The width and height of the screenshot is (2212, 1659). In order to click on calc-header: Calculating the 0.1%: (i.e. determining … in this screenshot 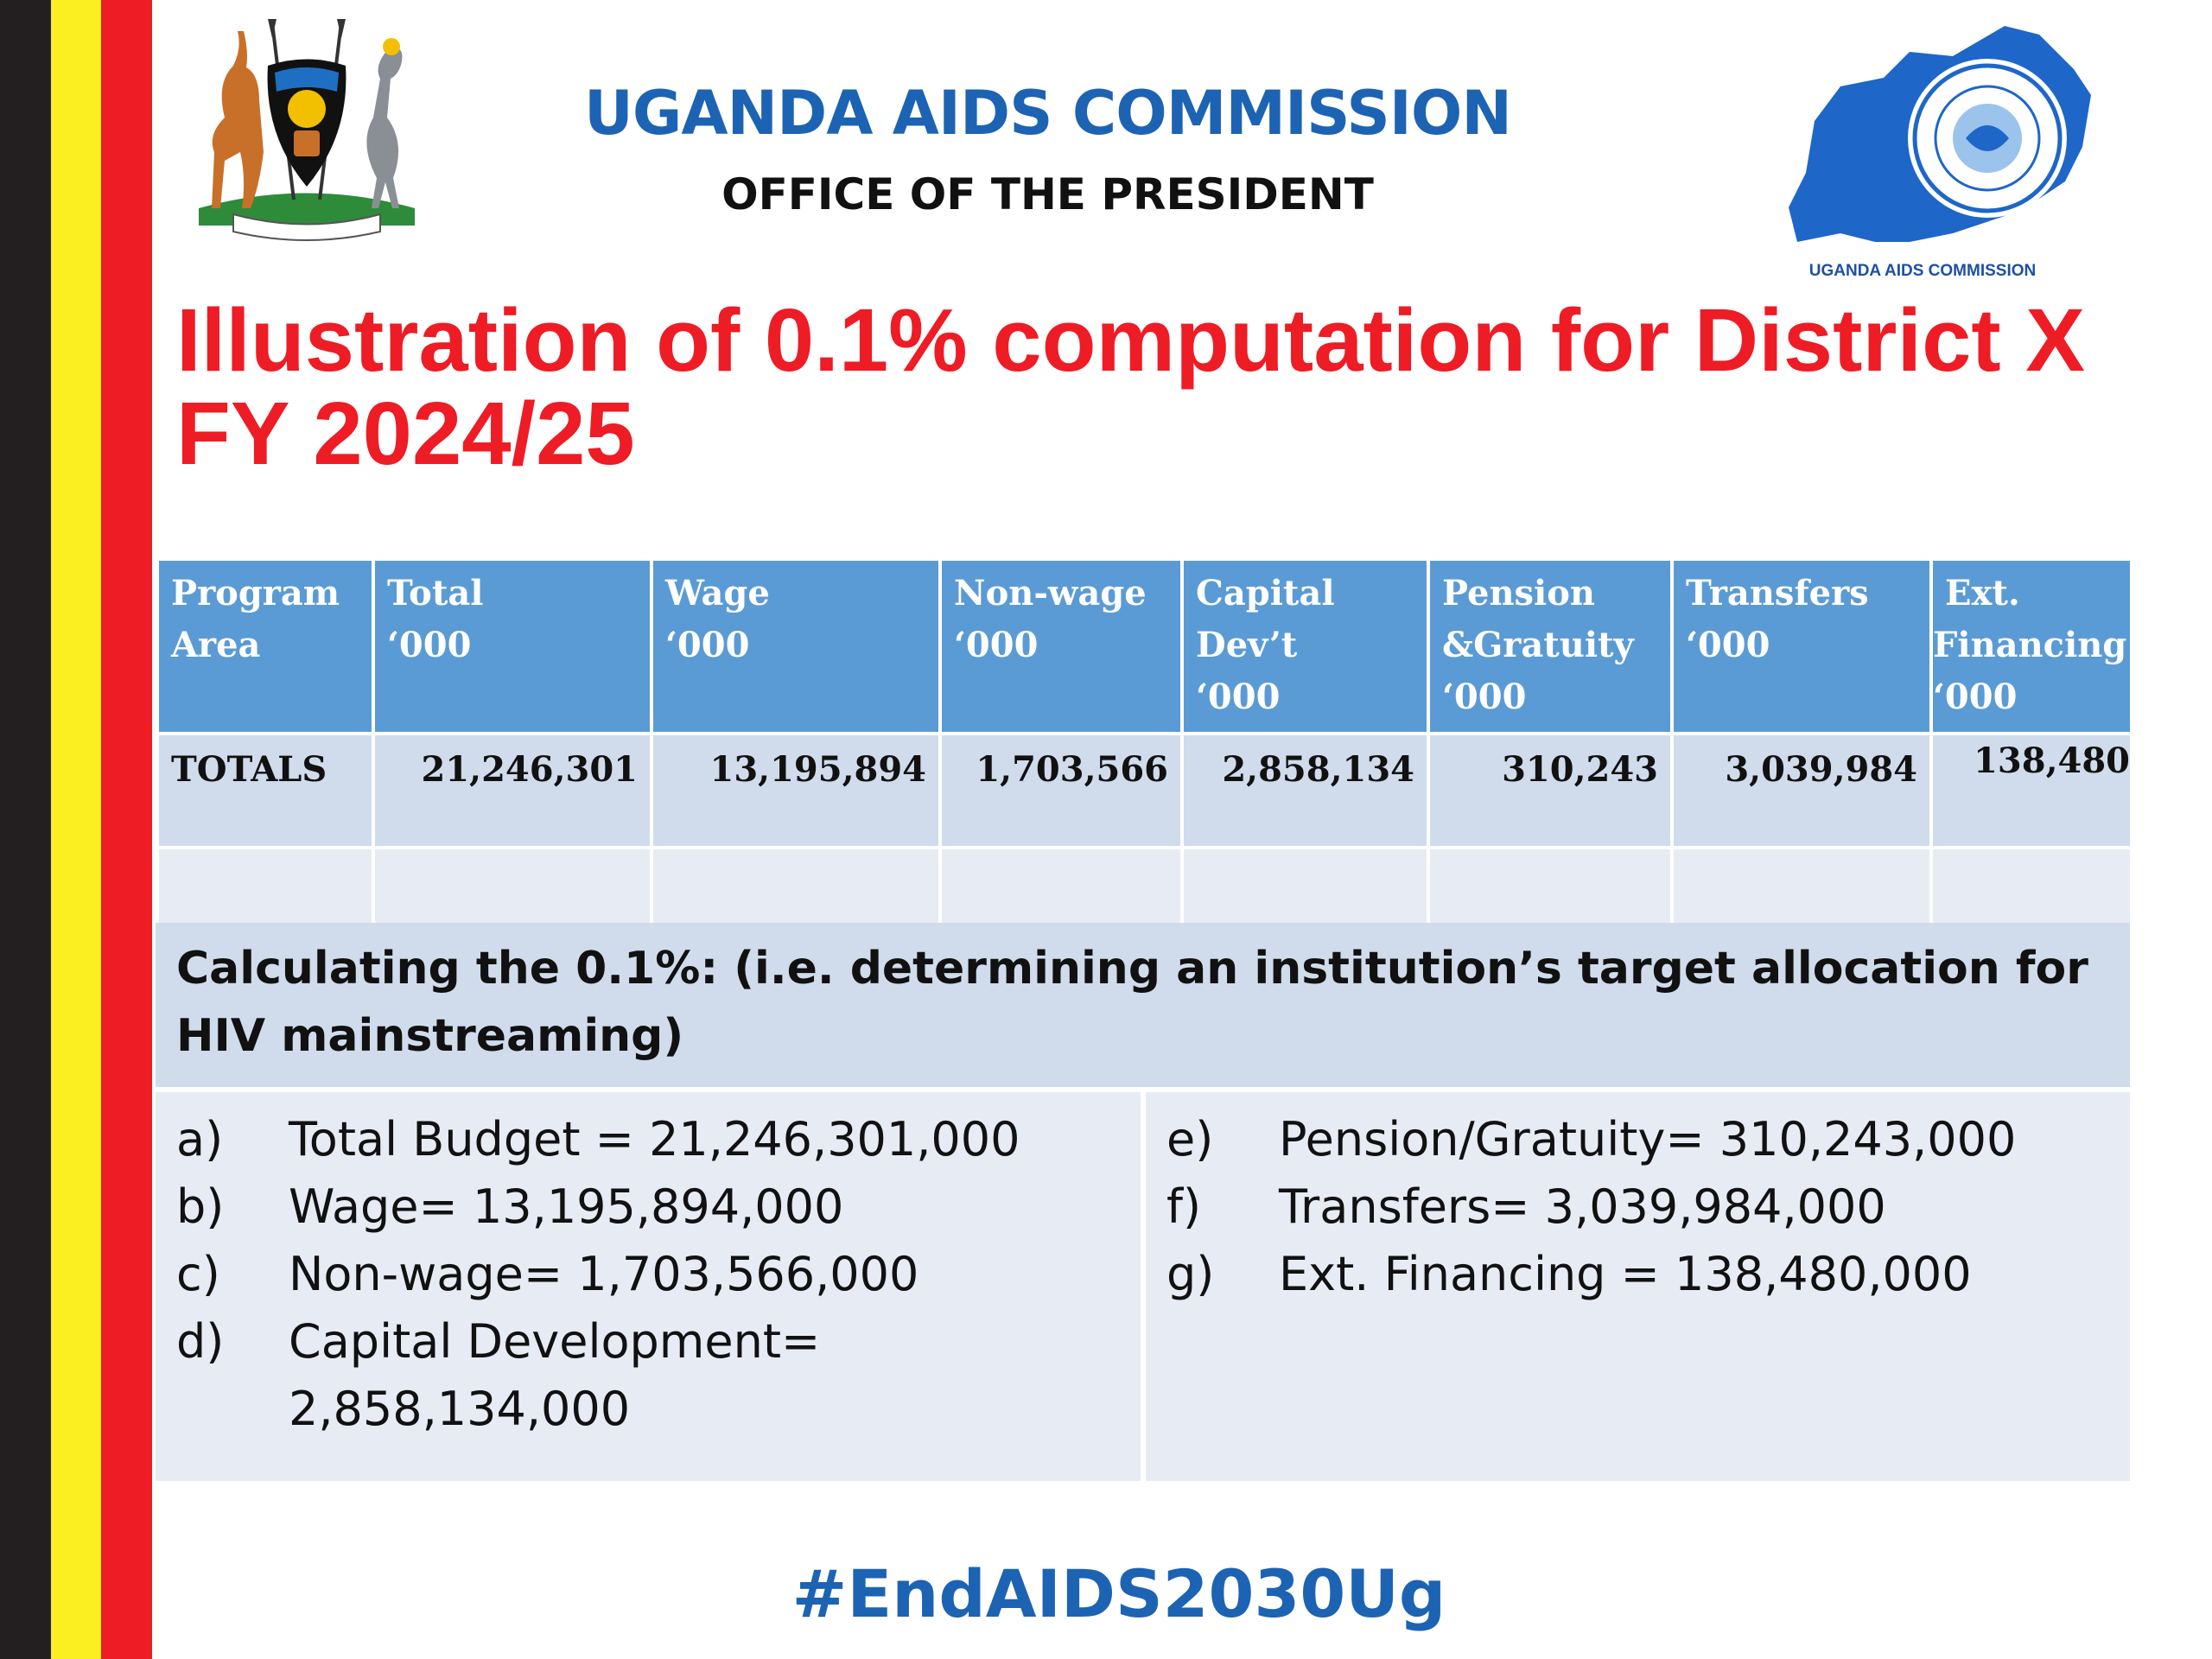, I will do `click(1143, 1005)`.